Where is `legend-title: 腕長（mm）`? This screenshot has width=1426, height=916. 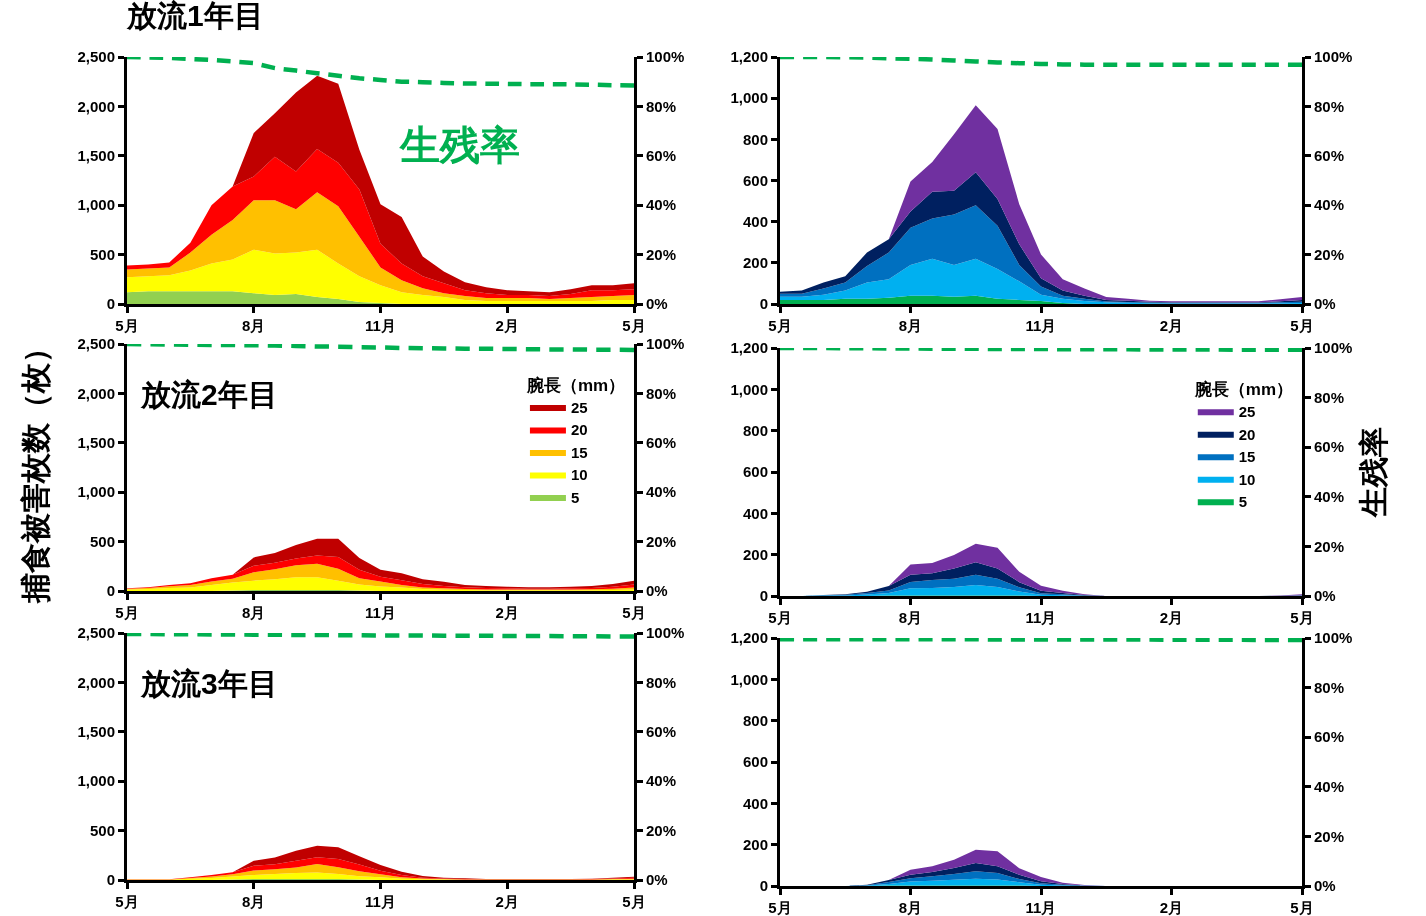 legend-title: 腕長（mm） is located at coordinates (1243, 389).